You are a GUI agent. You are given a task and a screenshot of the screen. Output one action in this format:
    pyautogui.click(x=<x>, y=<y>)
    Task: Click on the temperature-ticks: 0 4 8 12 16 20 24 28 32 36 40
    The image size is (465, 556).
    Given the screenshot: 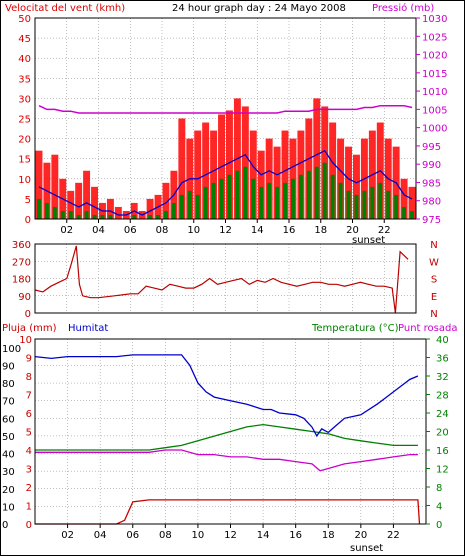 What is the action you would take?
    pyautogui.click(x=437, y=433)
    